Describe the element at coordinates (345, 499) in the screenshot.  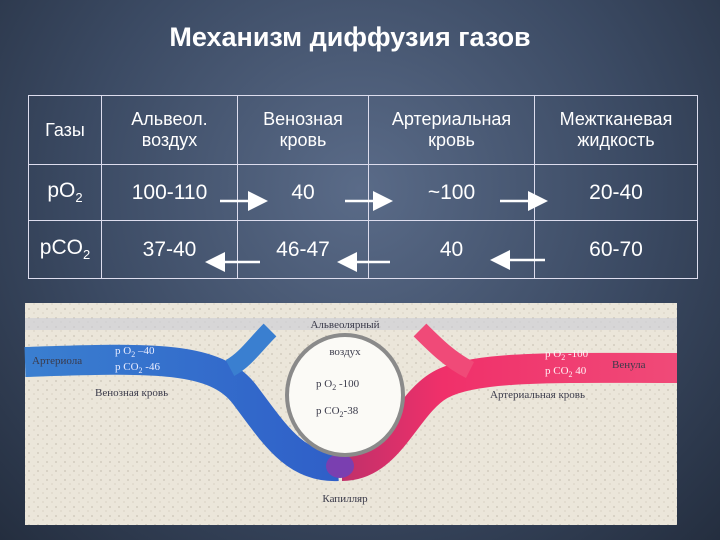
I see `diagram-label: Капилляр` at that location.